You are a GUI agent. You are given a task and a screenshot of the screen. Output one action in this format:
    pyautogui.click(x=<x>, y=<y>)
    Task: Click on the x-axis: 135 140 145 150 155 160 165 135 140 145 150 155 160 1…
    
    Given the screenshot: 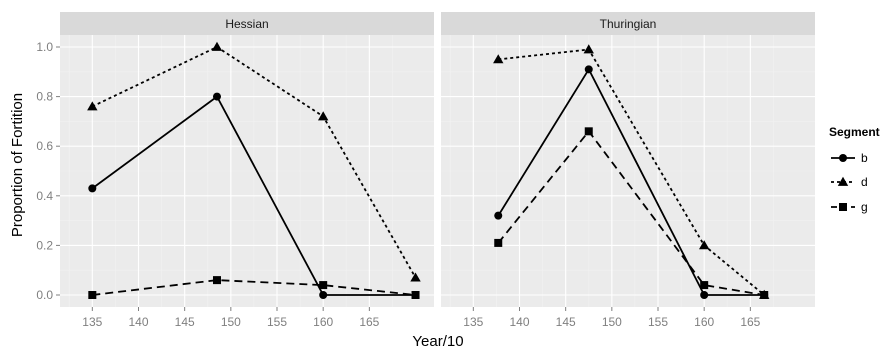 What is the action you would take?
    pyautogui.click(x=421, y=318)
    